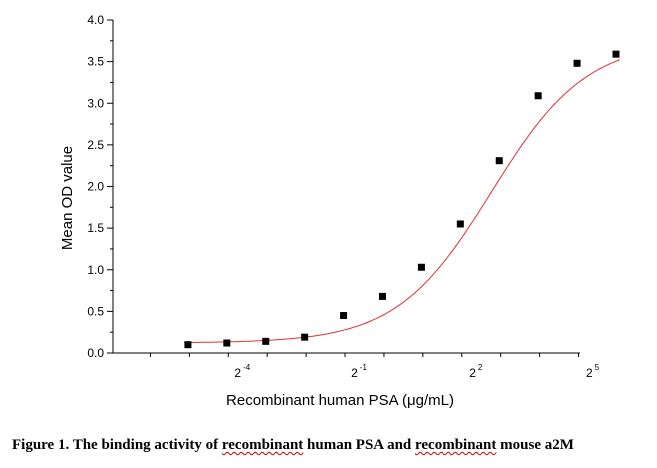  What do you see at coordinates (117, 445) in the screenshot?
I see `caption-part: Figure 1. The binding activity of` at bounding box center [117, 445].